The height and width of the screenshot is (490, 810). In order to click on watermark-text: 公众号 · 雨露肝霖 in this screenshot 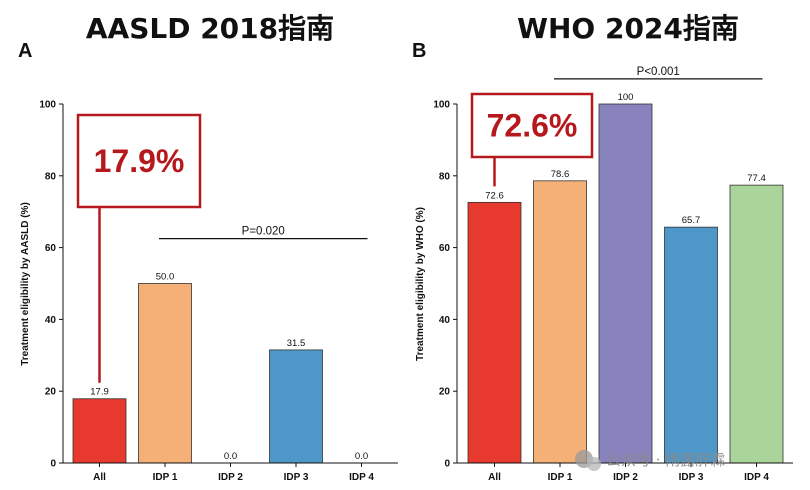, I will do `click(665, 460)`.